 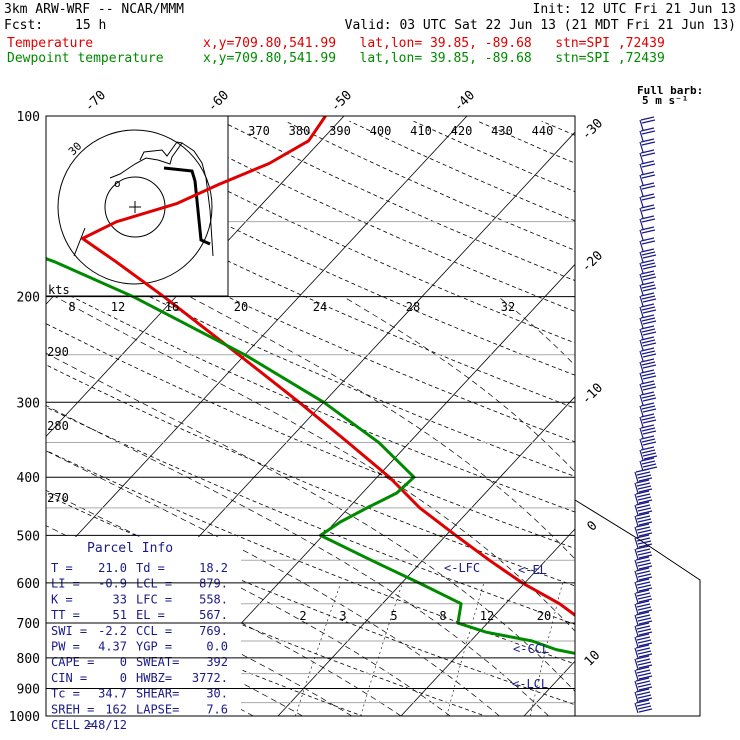 I want to click on pressure-tick-label: 1000, so click(x=24, y=717).